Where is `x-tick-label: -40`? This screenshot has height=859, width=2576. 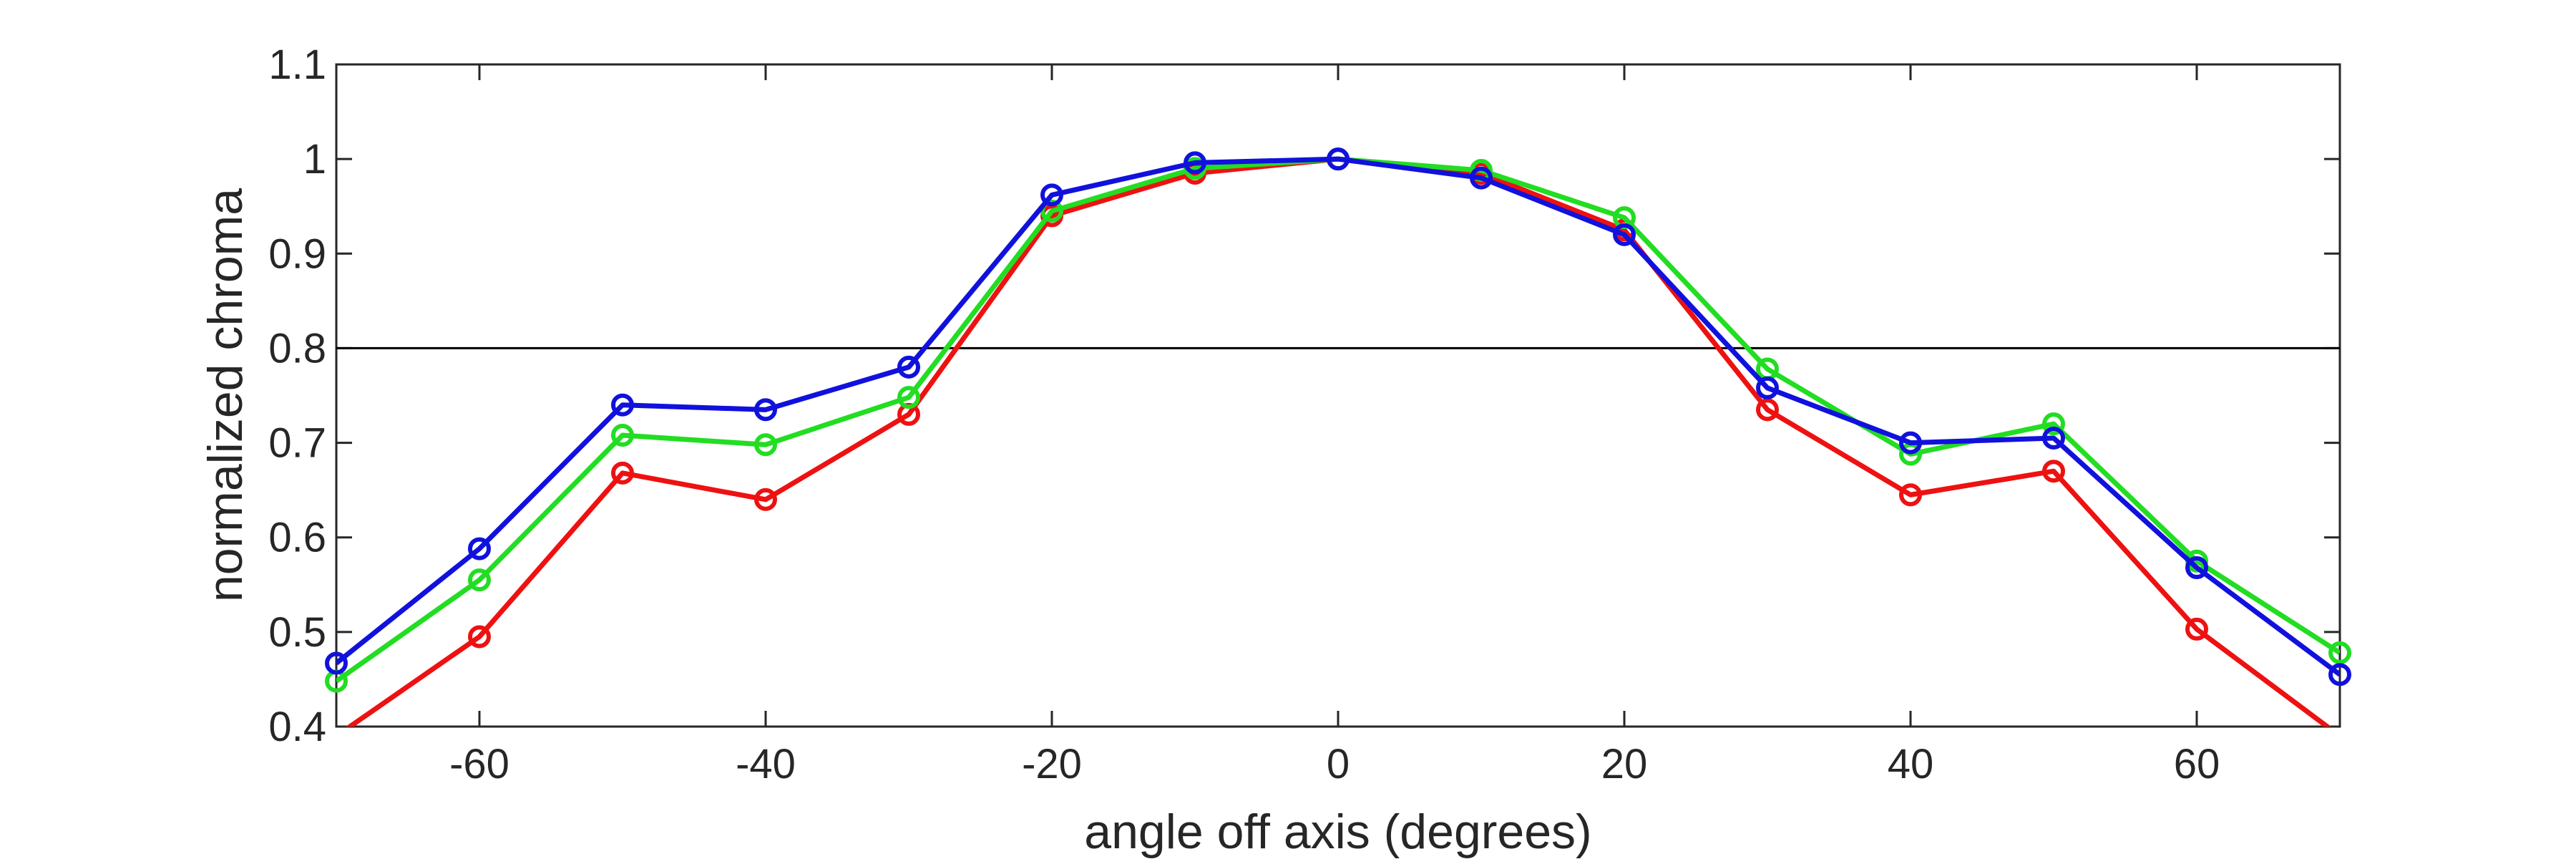 x-tick-label: -40 is located at coordinates (766, 764).